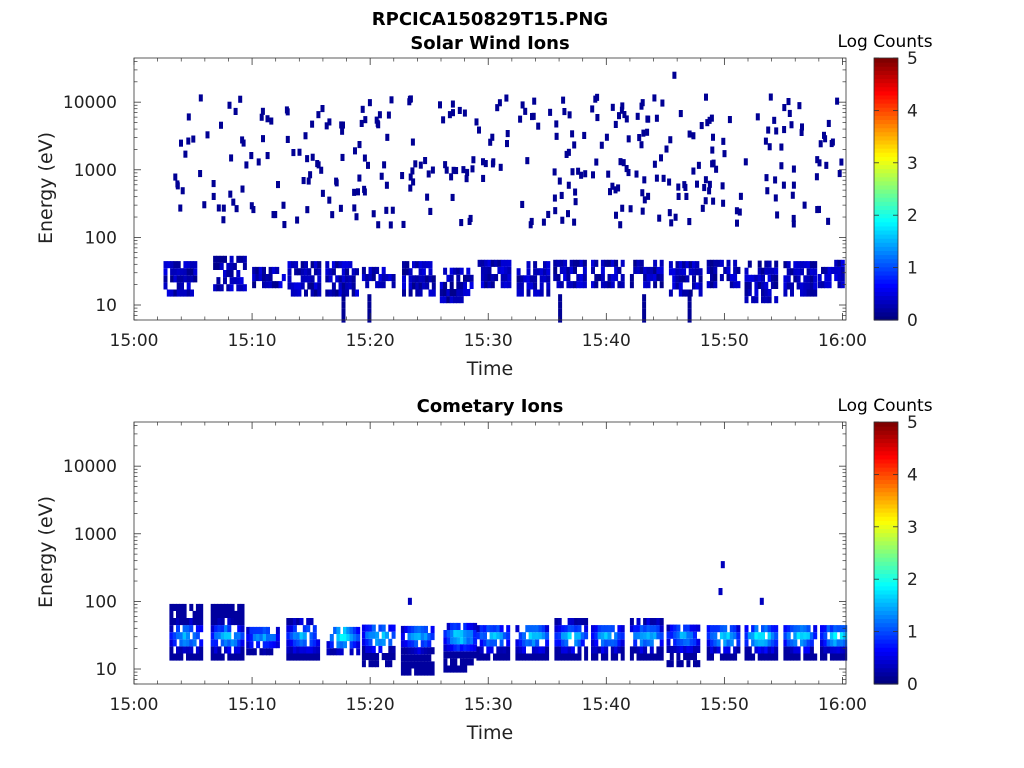  What do you see at coordinates (886, 553) in the screenshot?
I see `colorbar-frame` at bounding box center [886, 553].